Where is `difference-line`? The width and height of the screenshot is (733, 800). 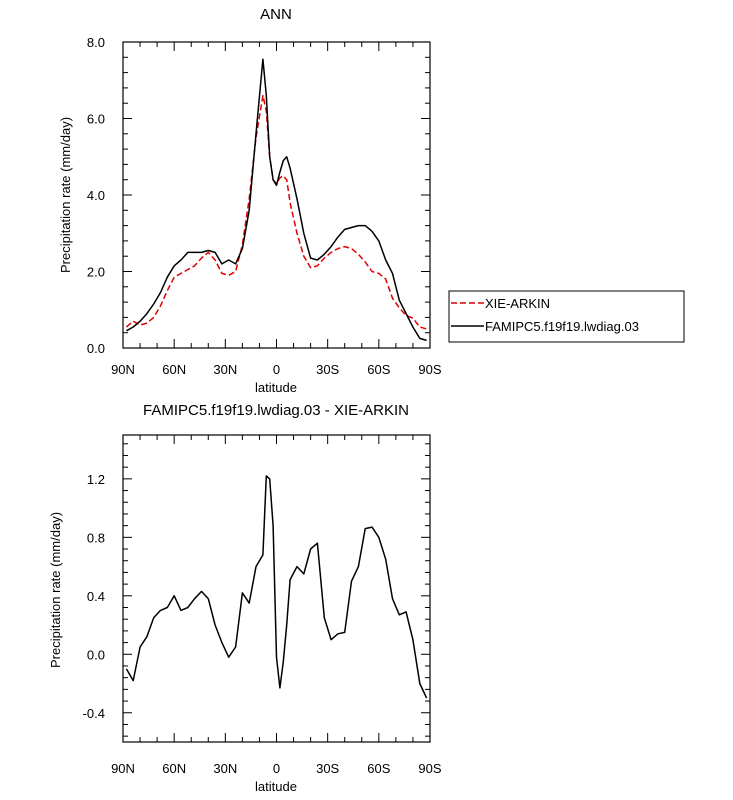 difference-line is located at coordinates (276, 587).